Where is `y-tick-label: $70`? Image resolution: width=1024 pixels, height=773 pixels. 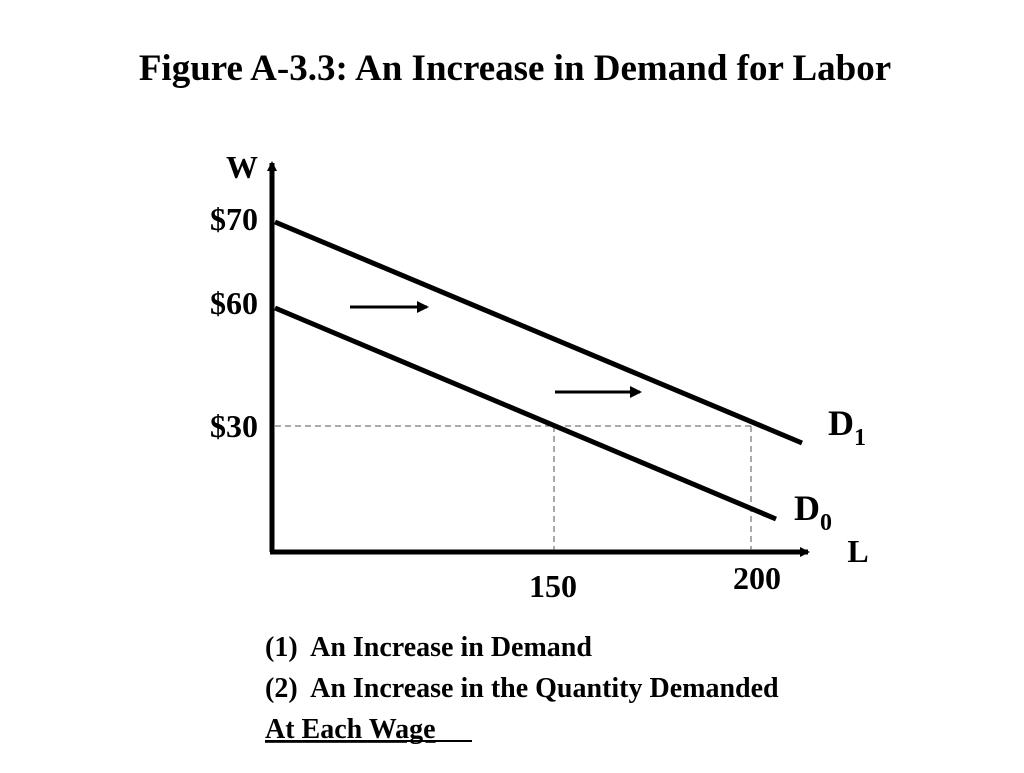 y-tick-label: $70 is located at coordinates (234, 219).